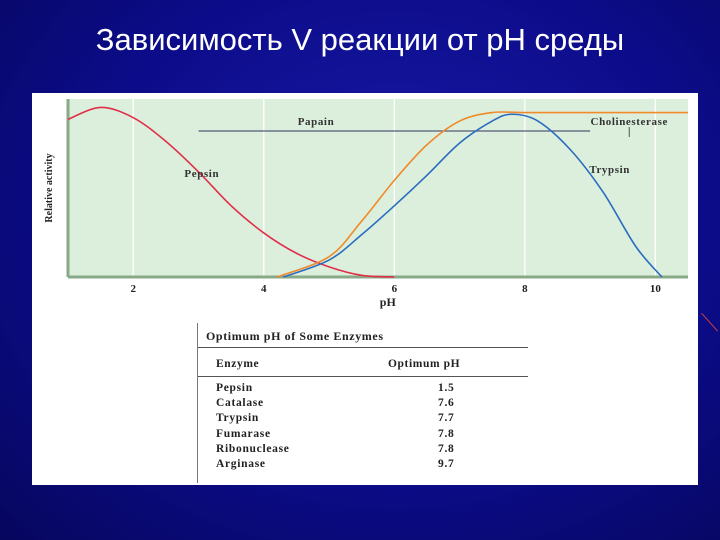 This screenshot has height=540, width=720. What do you see at coordinates (241, 463) in the screenshot?
I see `table-cell-enzyme: Arginase` at bounding box center [241, 463].